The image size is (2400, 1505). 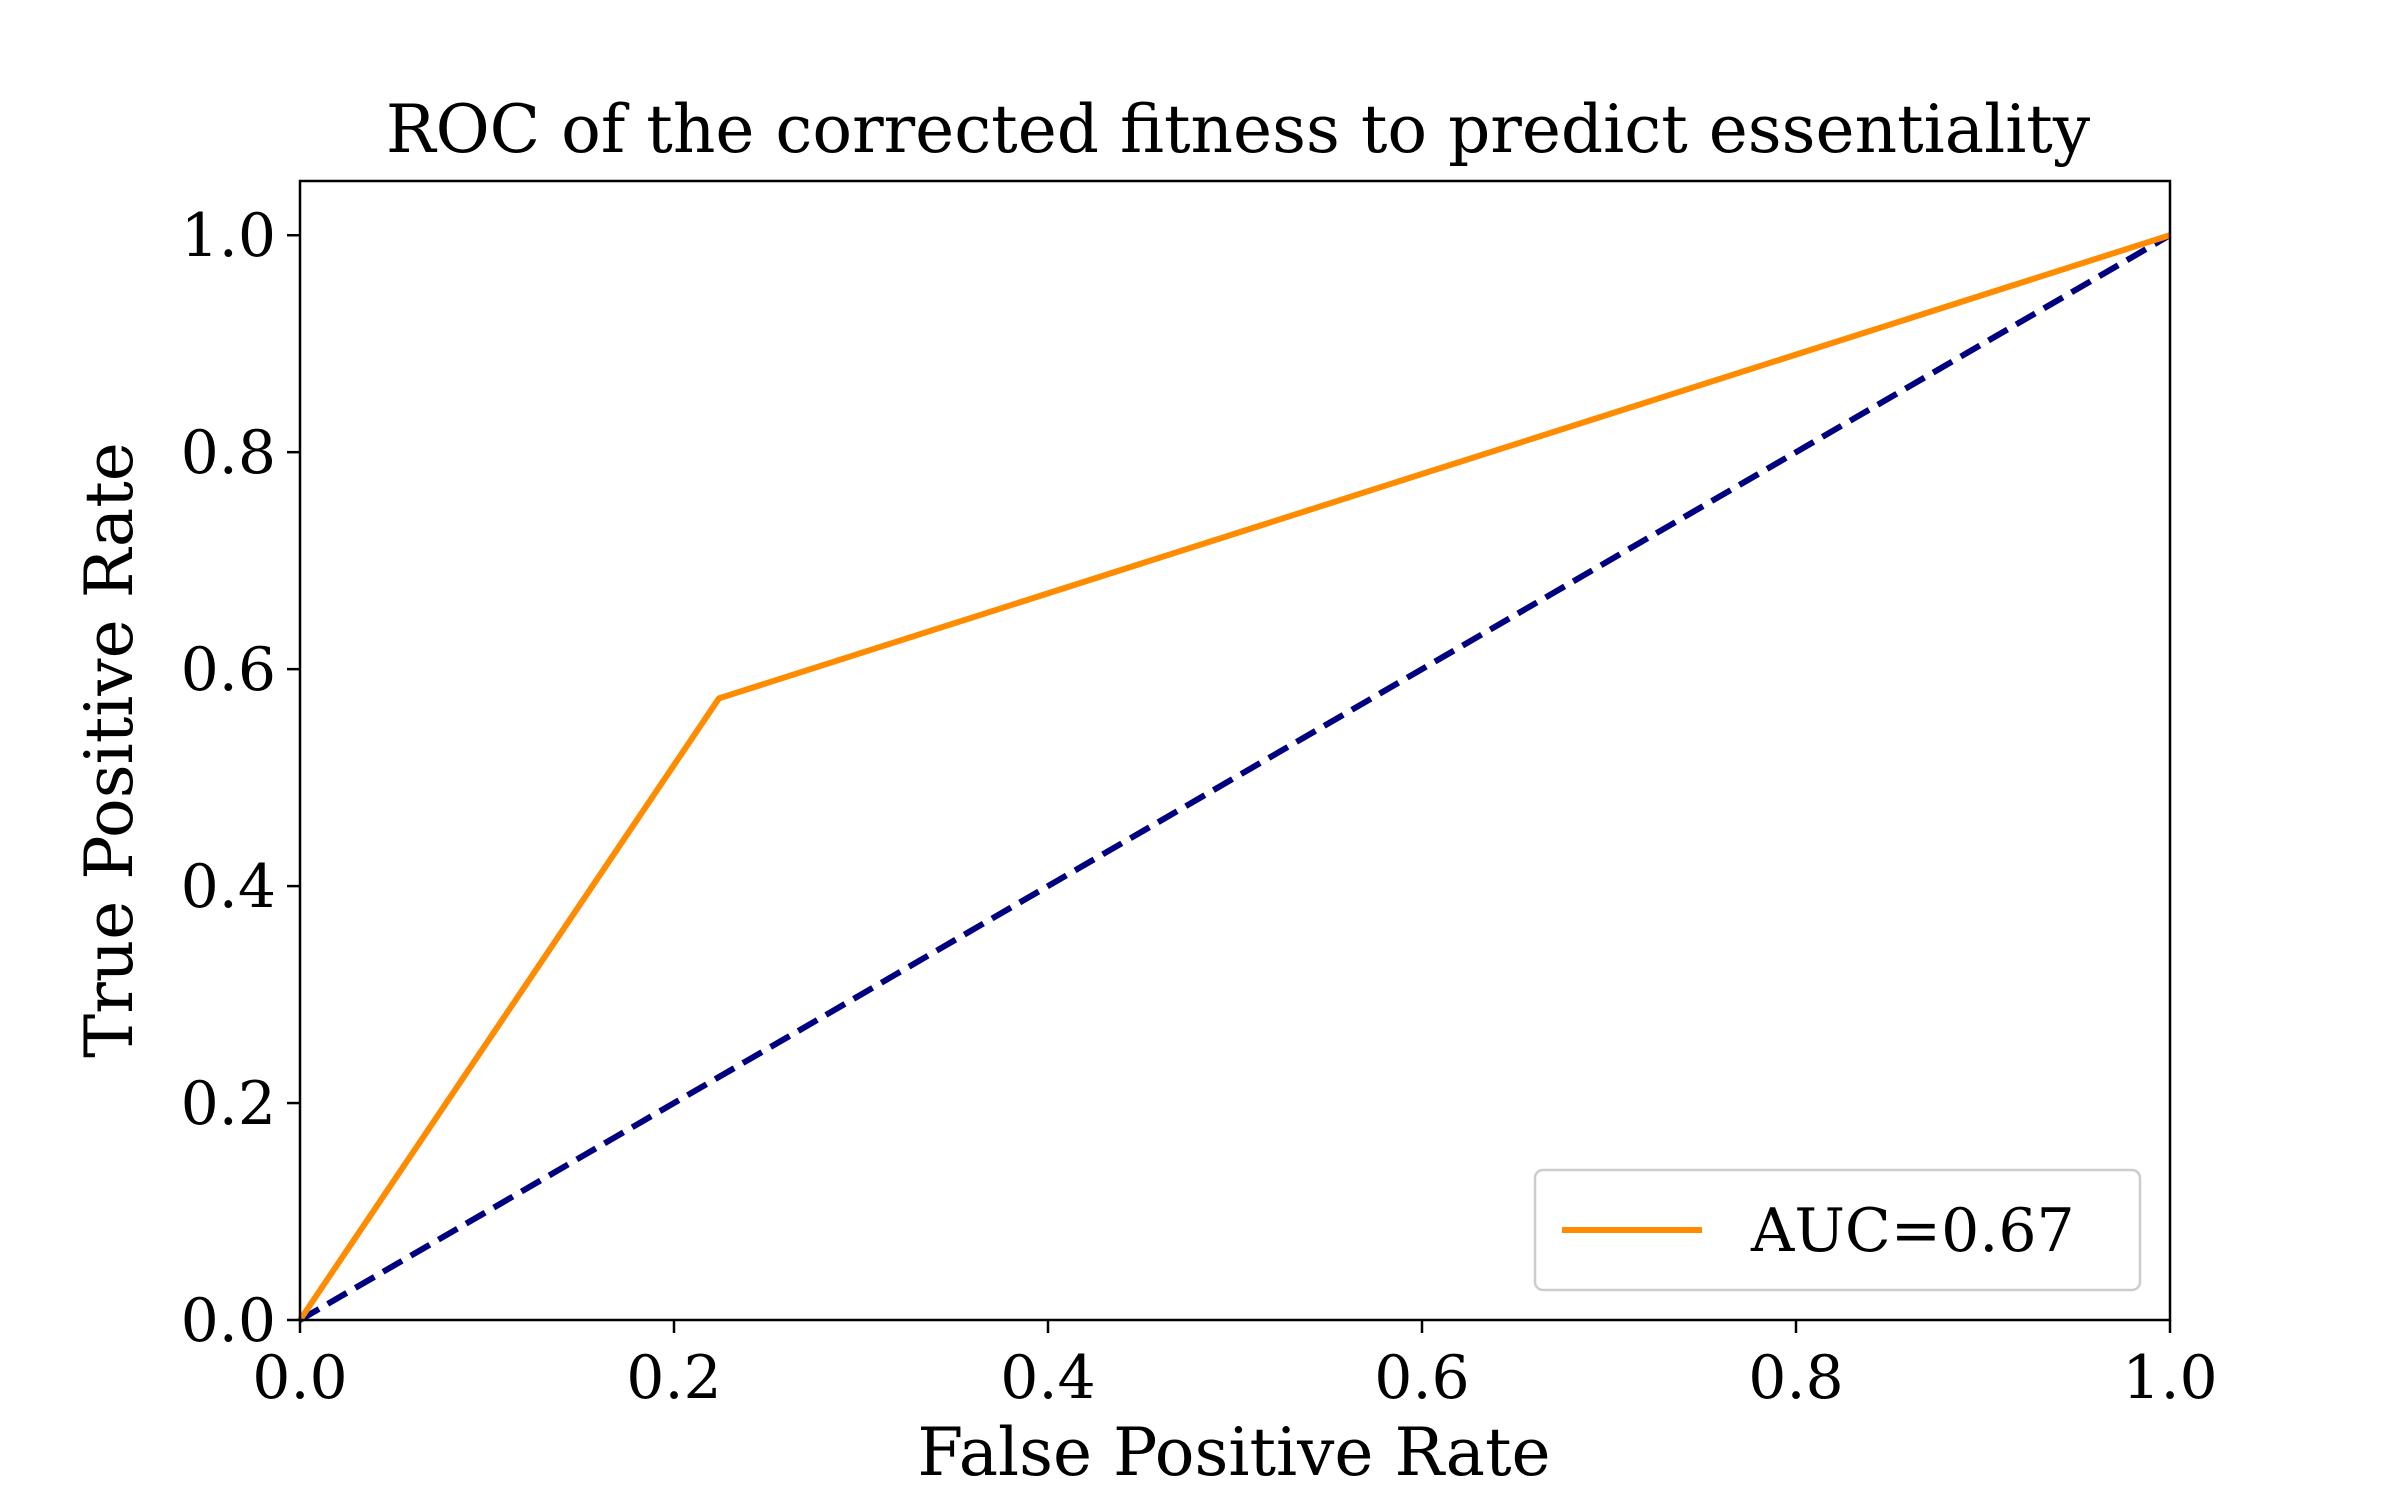 I want to click on x-tick-label: 0.8, so click(x=1795, y=1378).